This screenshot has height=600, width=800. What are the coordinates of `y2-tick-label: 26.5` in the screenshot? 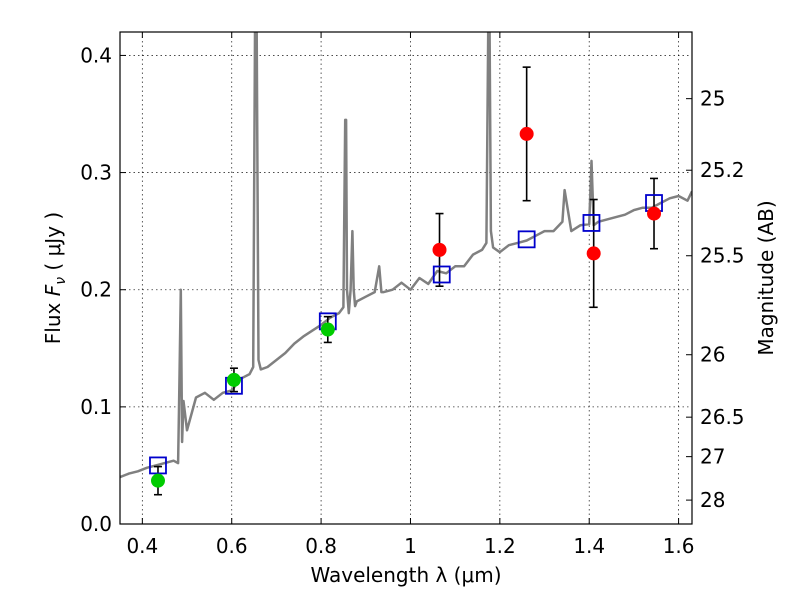 It's located at (722, 417).